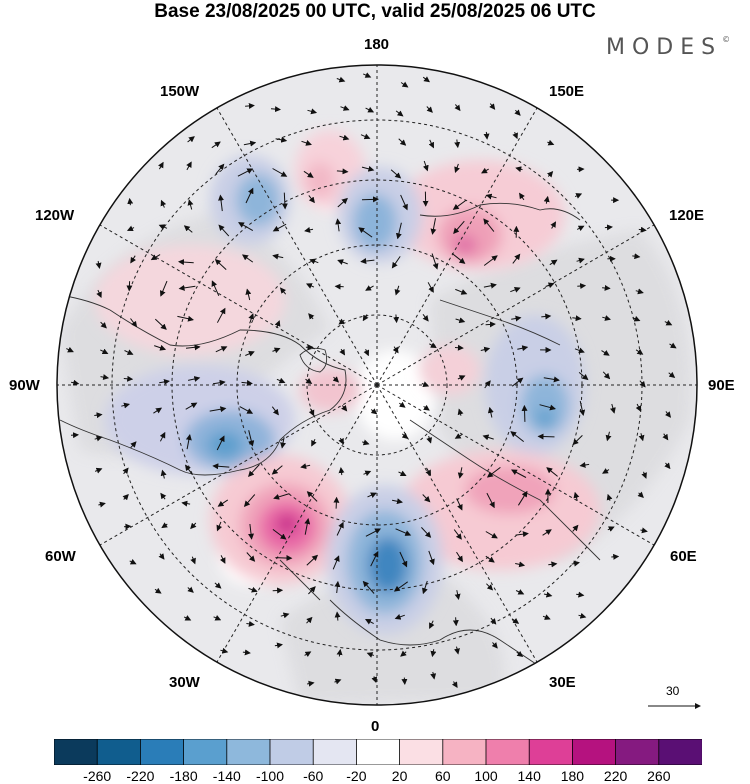  I want to click on lon-label-150e: 150E, so click(566, 91).